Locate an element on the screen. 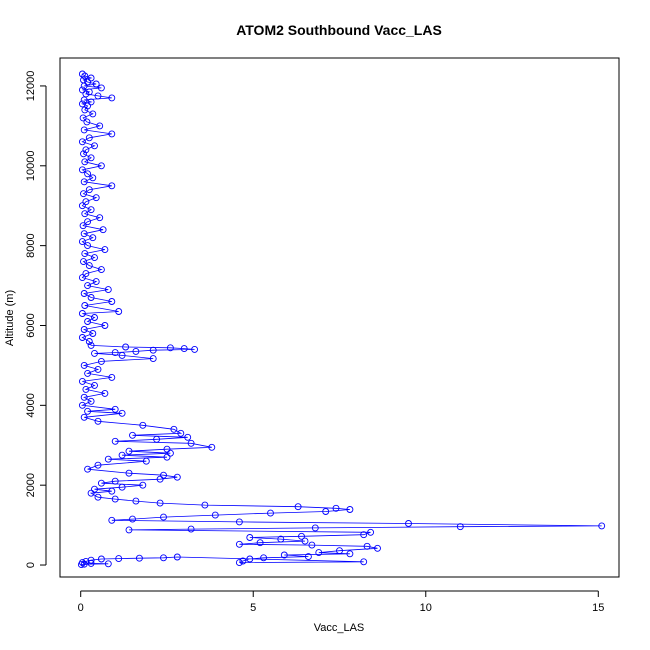 The height and width of the screenshot is (650, 650). y-tick-label: 0 is located at coordinates (31, 565).